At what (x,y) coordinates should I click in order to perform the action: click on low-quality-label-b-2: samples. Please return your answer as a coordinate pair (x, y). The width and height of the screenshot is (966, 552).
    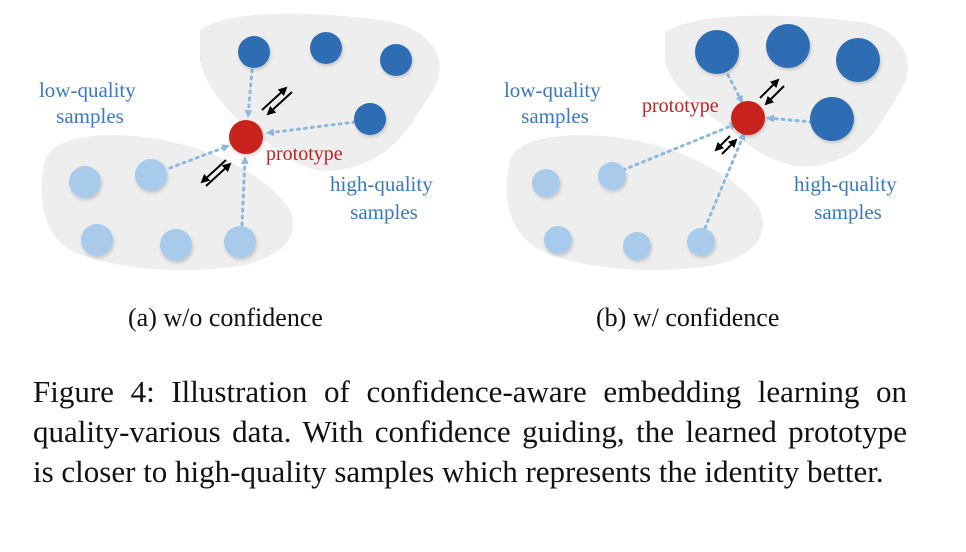
    Looking at the image, I should click on (555, 116).